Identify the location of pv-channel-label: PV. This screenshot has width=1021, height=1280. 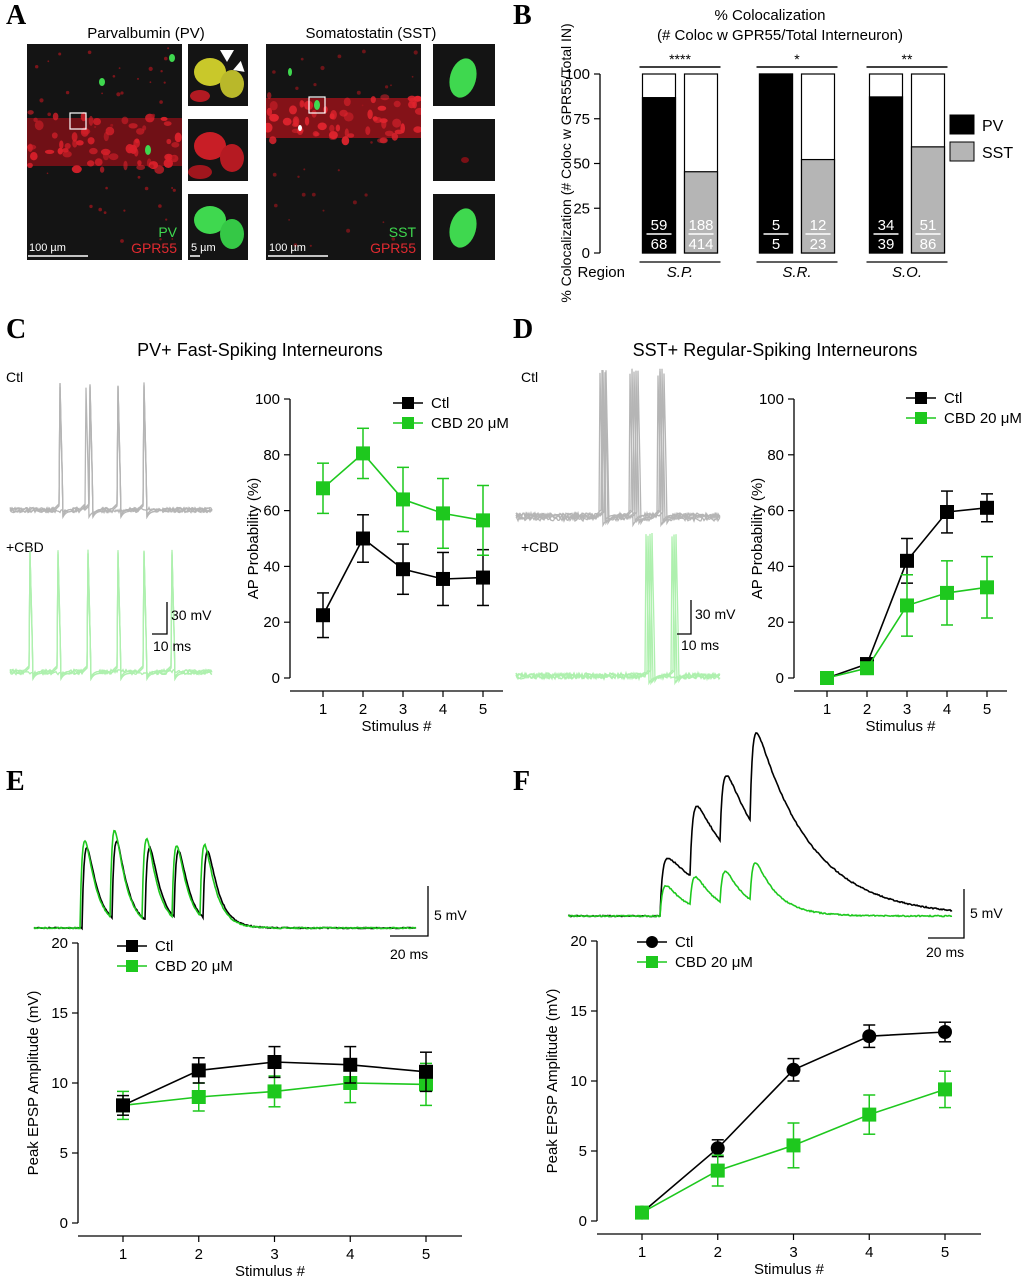
(167, 232).